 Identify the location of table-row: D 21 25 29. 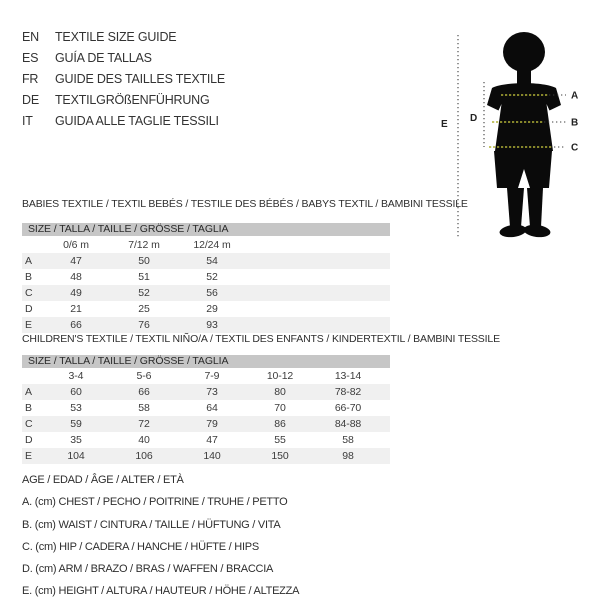
(206, 309).